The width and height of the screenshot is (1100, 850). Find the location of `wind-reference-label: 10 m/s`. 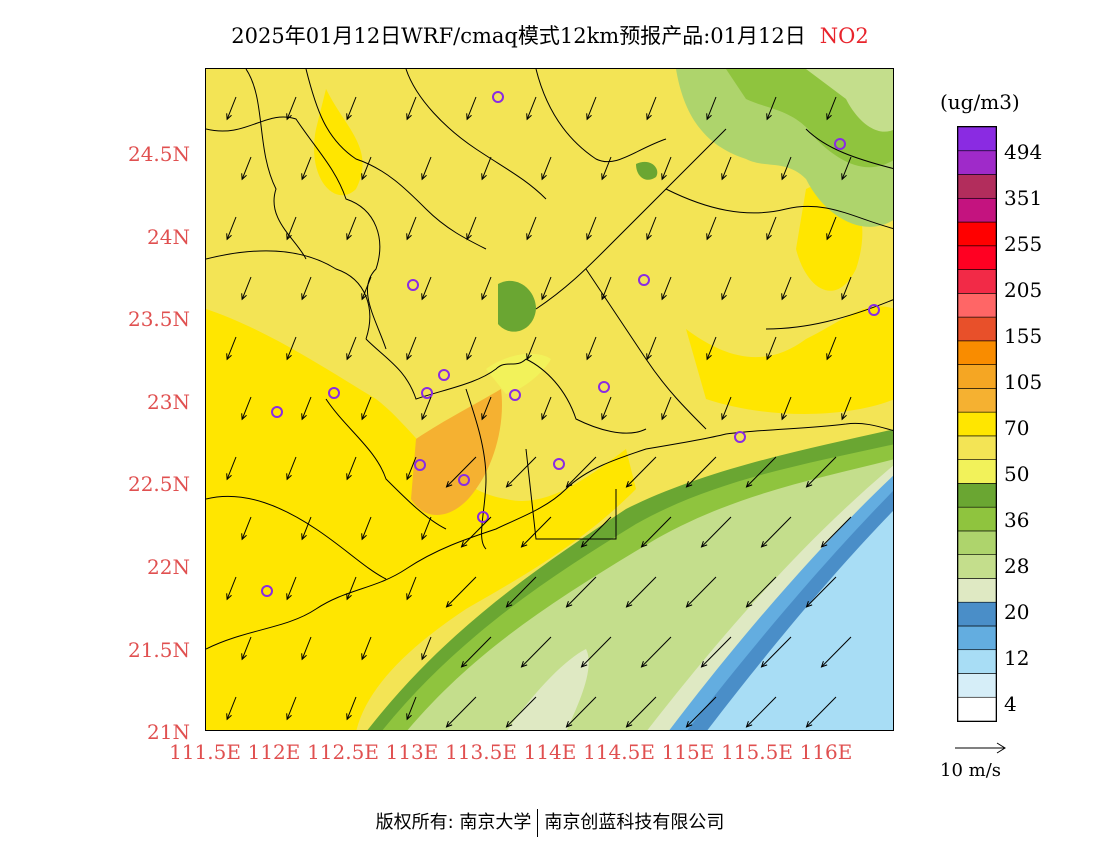

wind-reference-label: 10 m/s is located at coordinates (970, 770).